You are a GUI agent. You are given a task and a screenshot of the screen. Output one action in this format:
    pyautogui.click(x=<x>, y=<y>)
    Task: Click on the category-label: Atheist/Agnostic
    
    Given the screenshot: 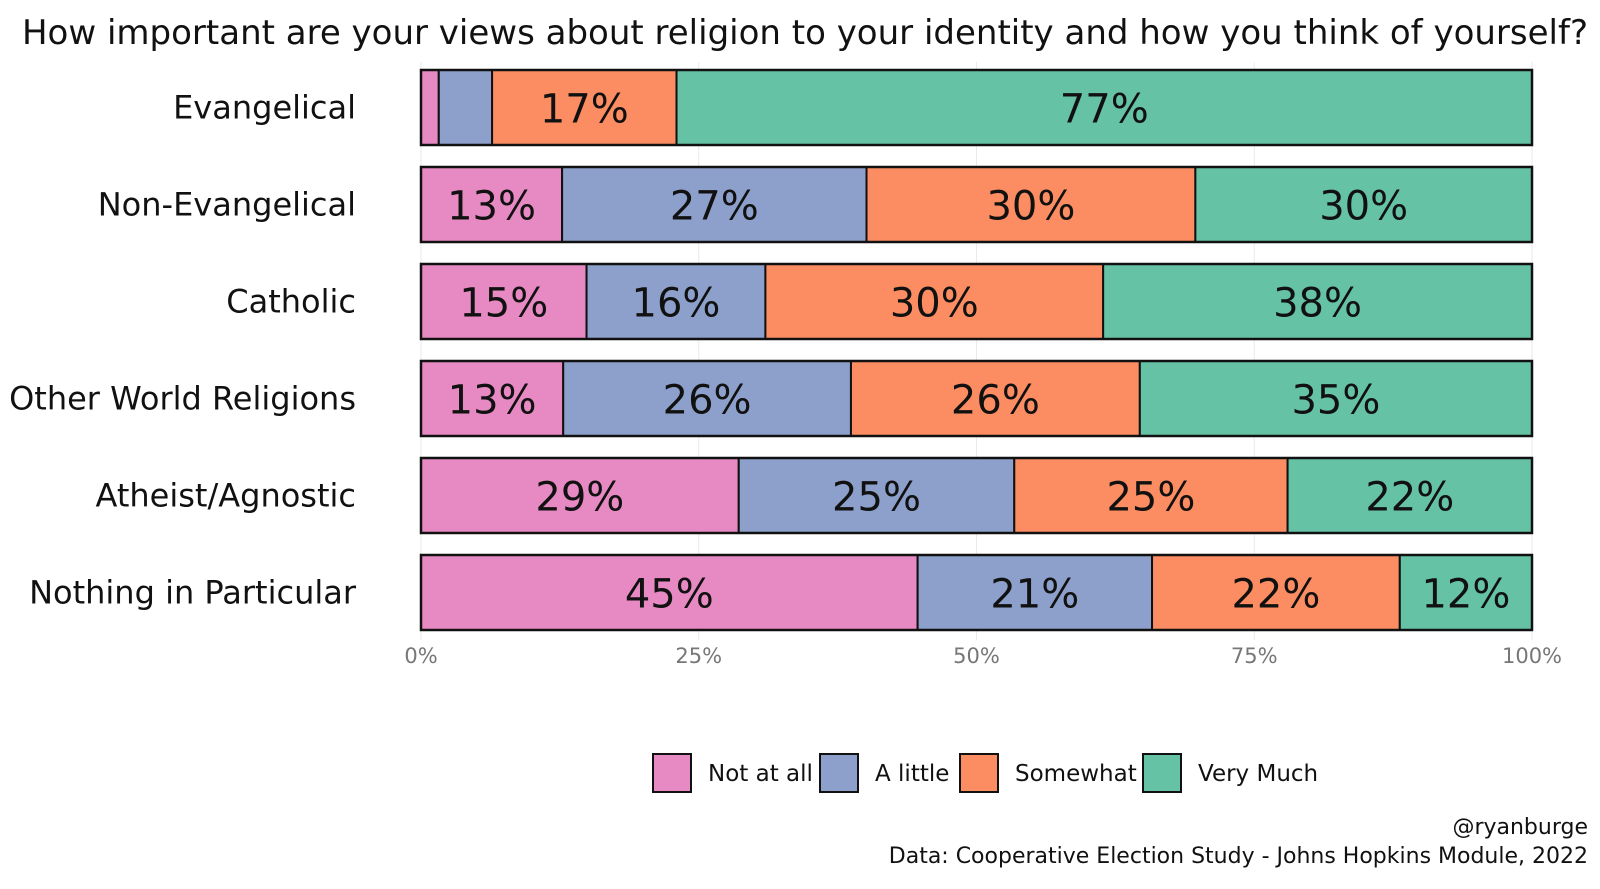 What is the action you would take?
    pyautogui.click(x=226, y=496)
    